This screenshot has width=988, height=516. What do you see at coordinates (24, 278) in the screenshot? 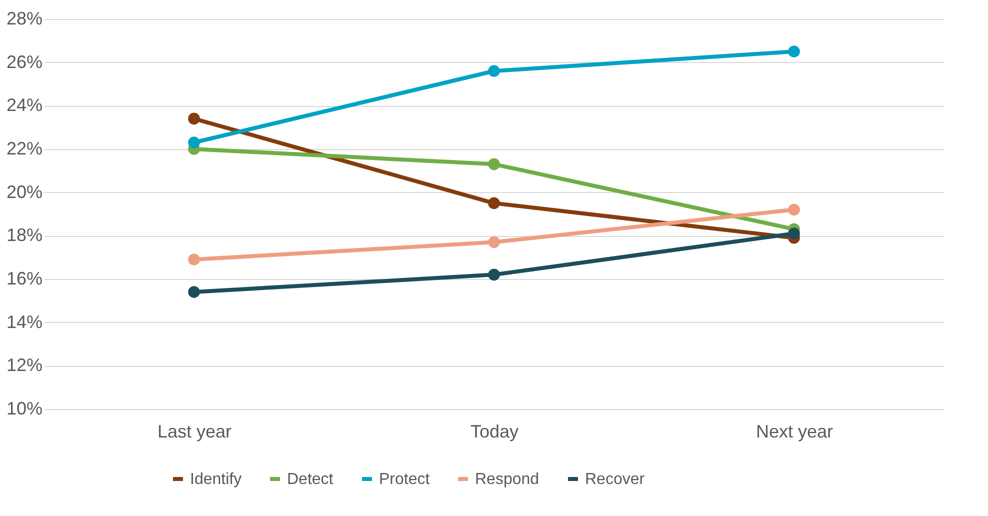
I see `y-tick-label: 16%` at bounding box center [24, 278].